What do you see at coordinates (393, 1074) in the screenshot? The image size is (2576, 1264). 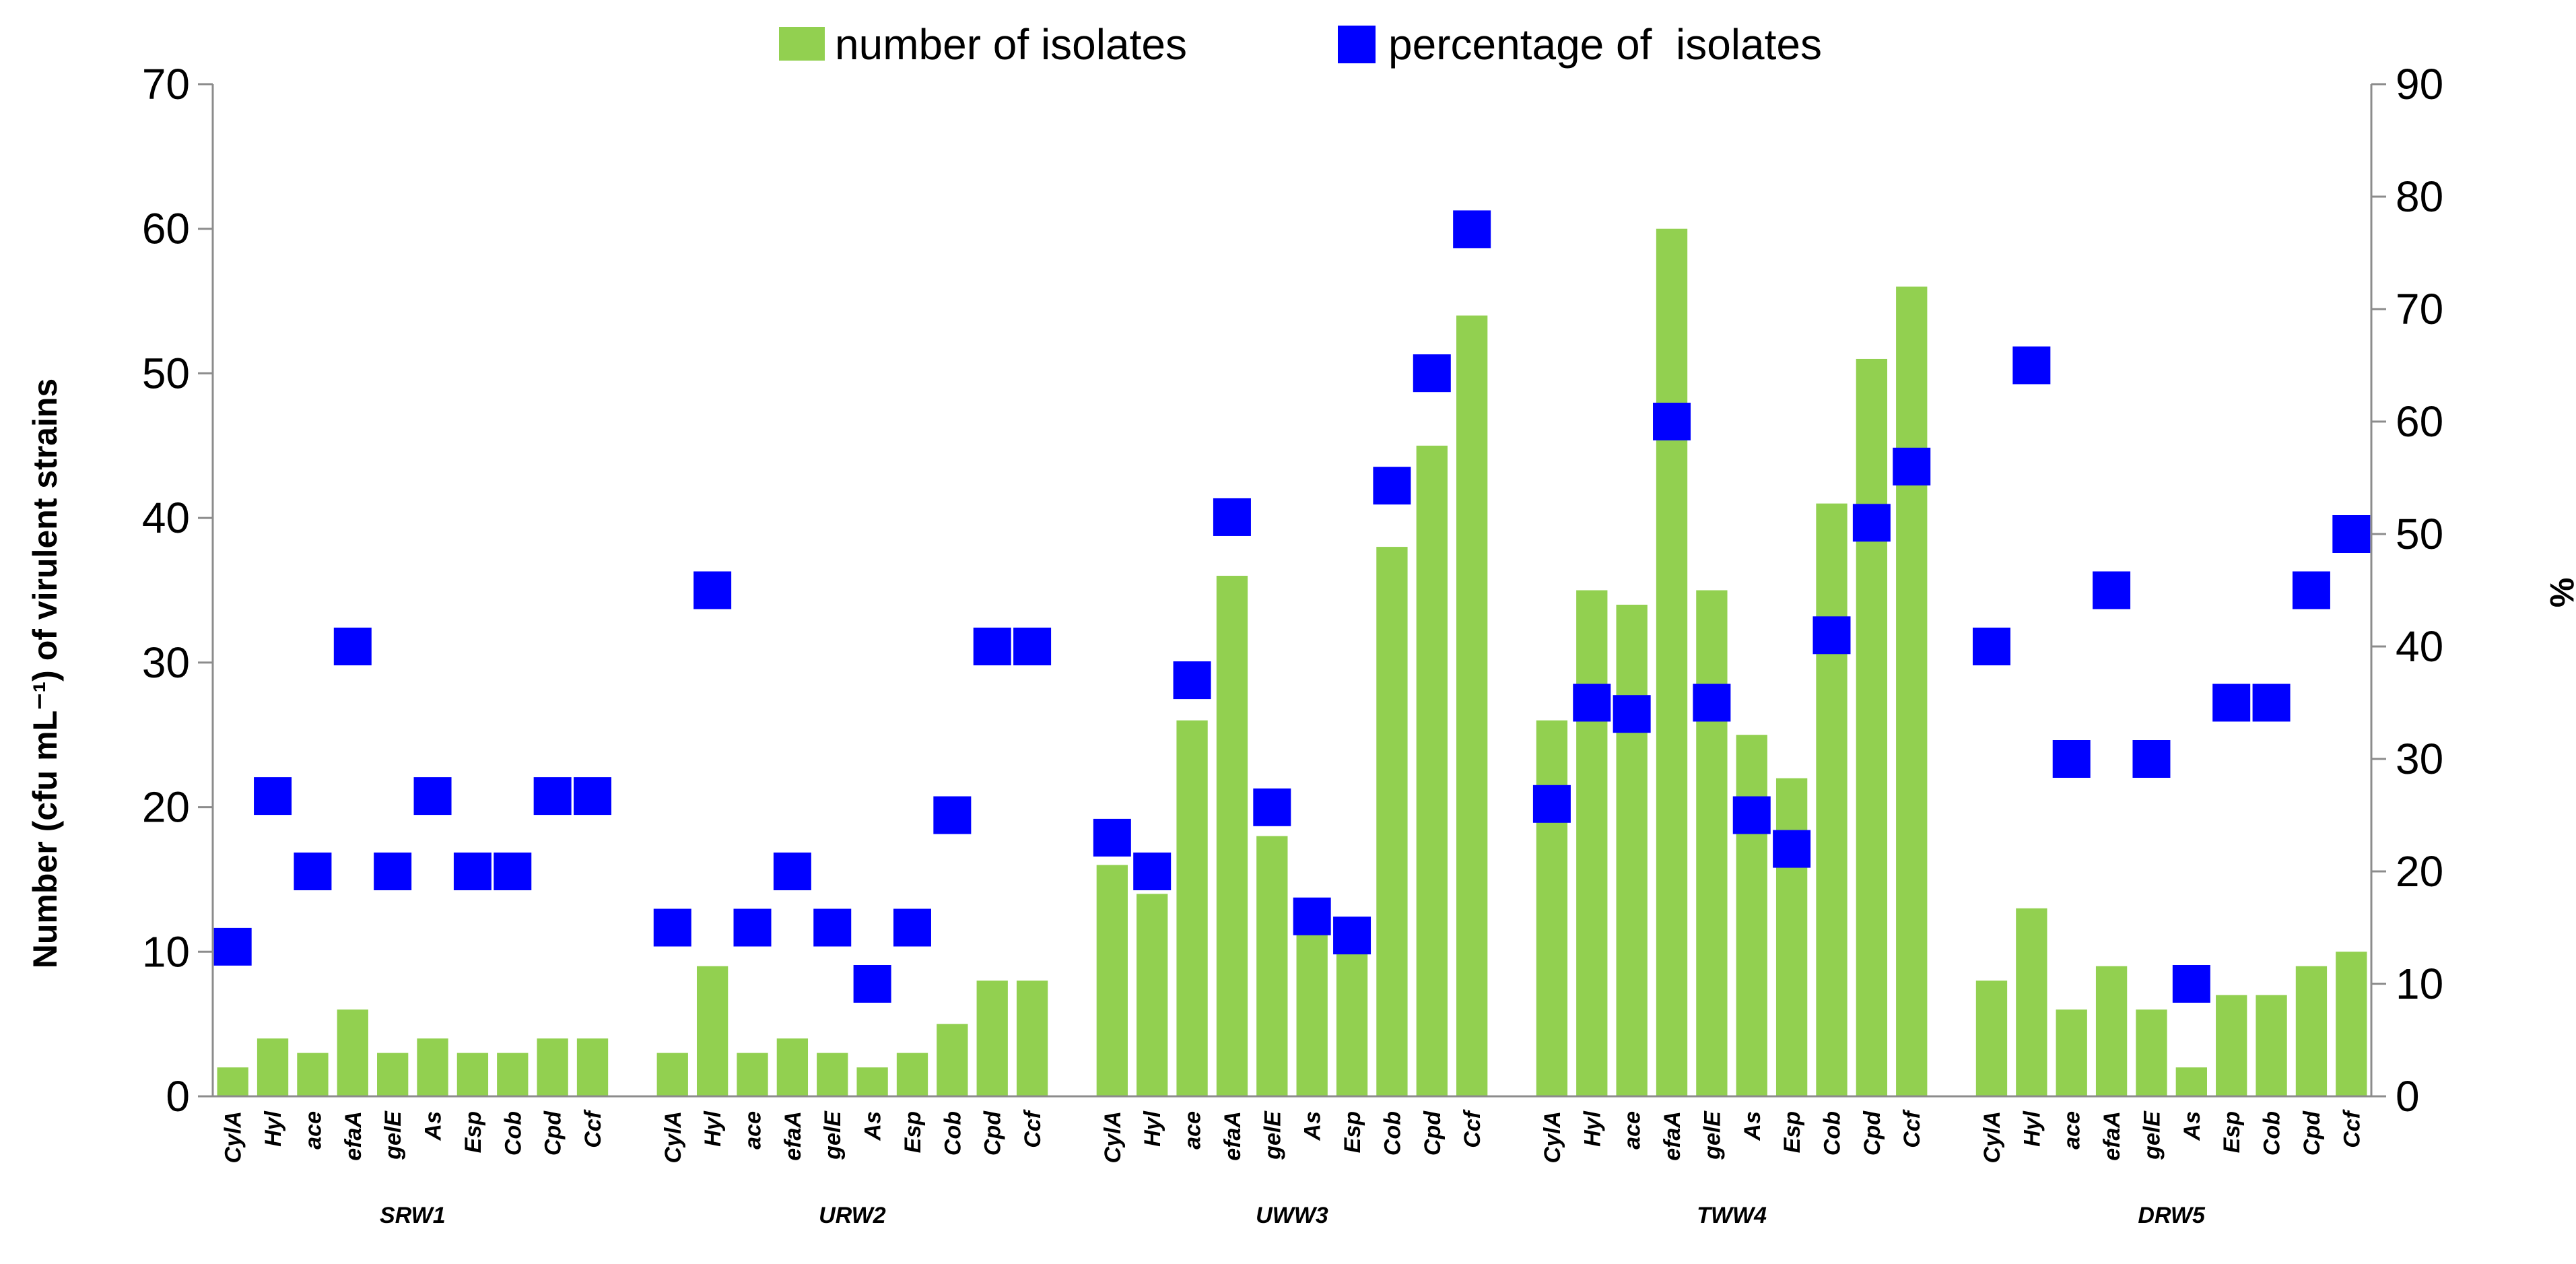 I see `bar-SRW1-gelE` at bounding box center [393, 1074].